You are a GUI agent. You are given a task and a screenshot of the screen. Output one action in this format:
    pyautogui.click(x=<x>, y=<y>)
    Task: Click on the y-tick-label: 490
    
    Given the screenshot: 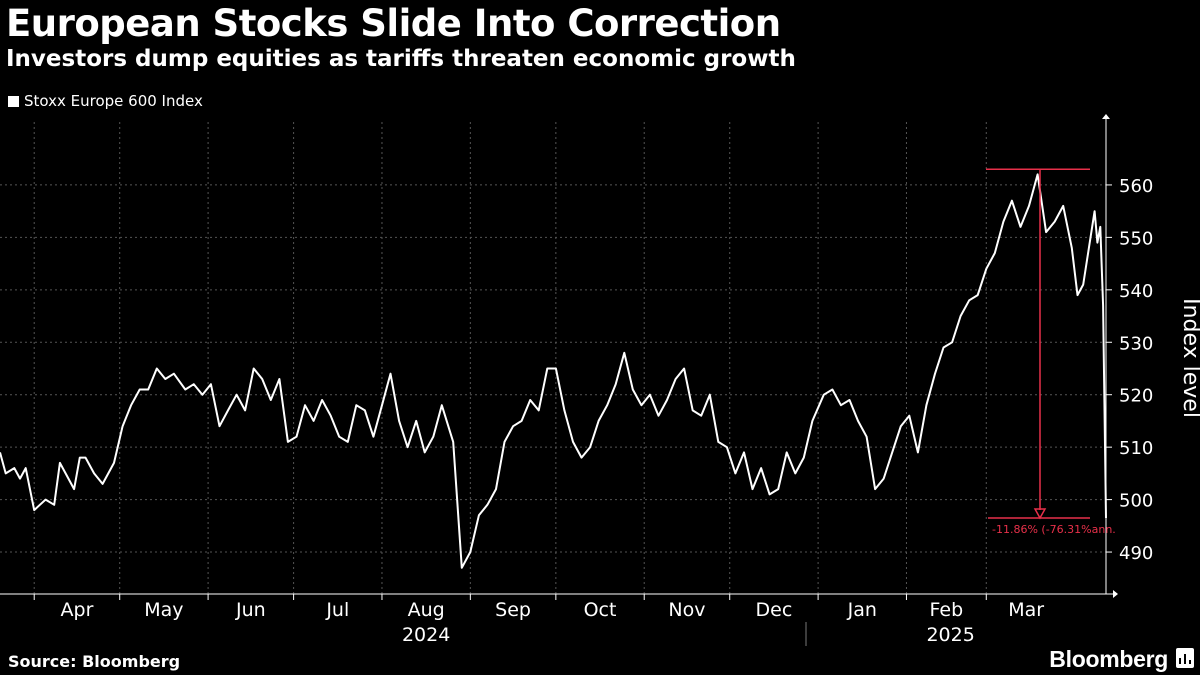 What is the action you would take?
    pyautogui.click(x=1136, y=553)
    